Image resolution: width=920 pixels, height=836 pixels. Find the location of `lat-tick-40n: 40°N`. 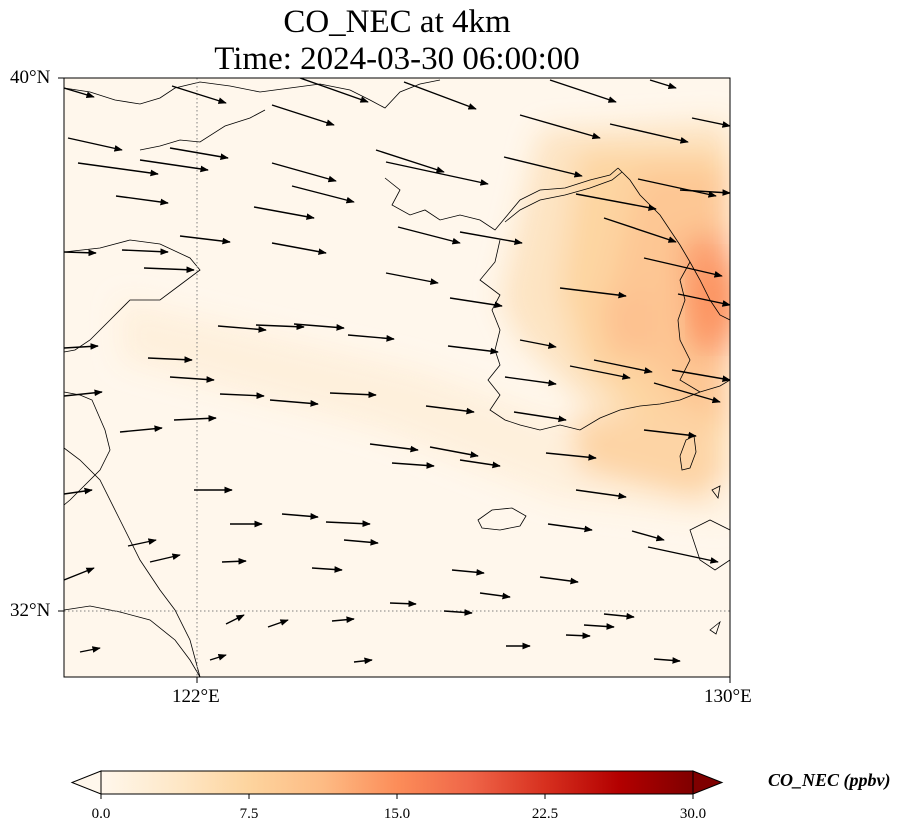

lat-tick-40n: 40°N is located at coordinates (30, 77).